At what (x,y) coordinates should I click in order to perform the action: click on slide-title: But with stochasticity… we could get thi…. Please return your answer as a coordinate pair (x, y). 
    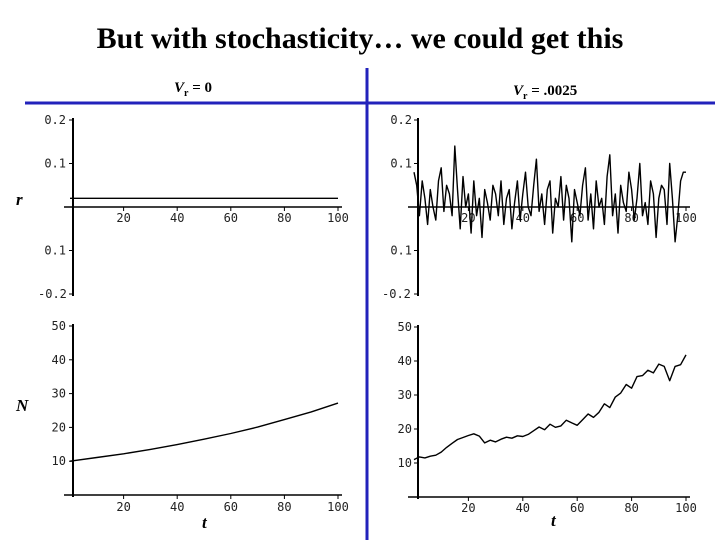
    Looking at the image, I should click on (360, 38).